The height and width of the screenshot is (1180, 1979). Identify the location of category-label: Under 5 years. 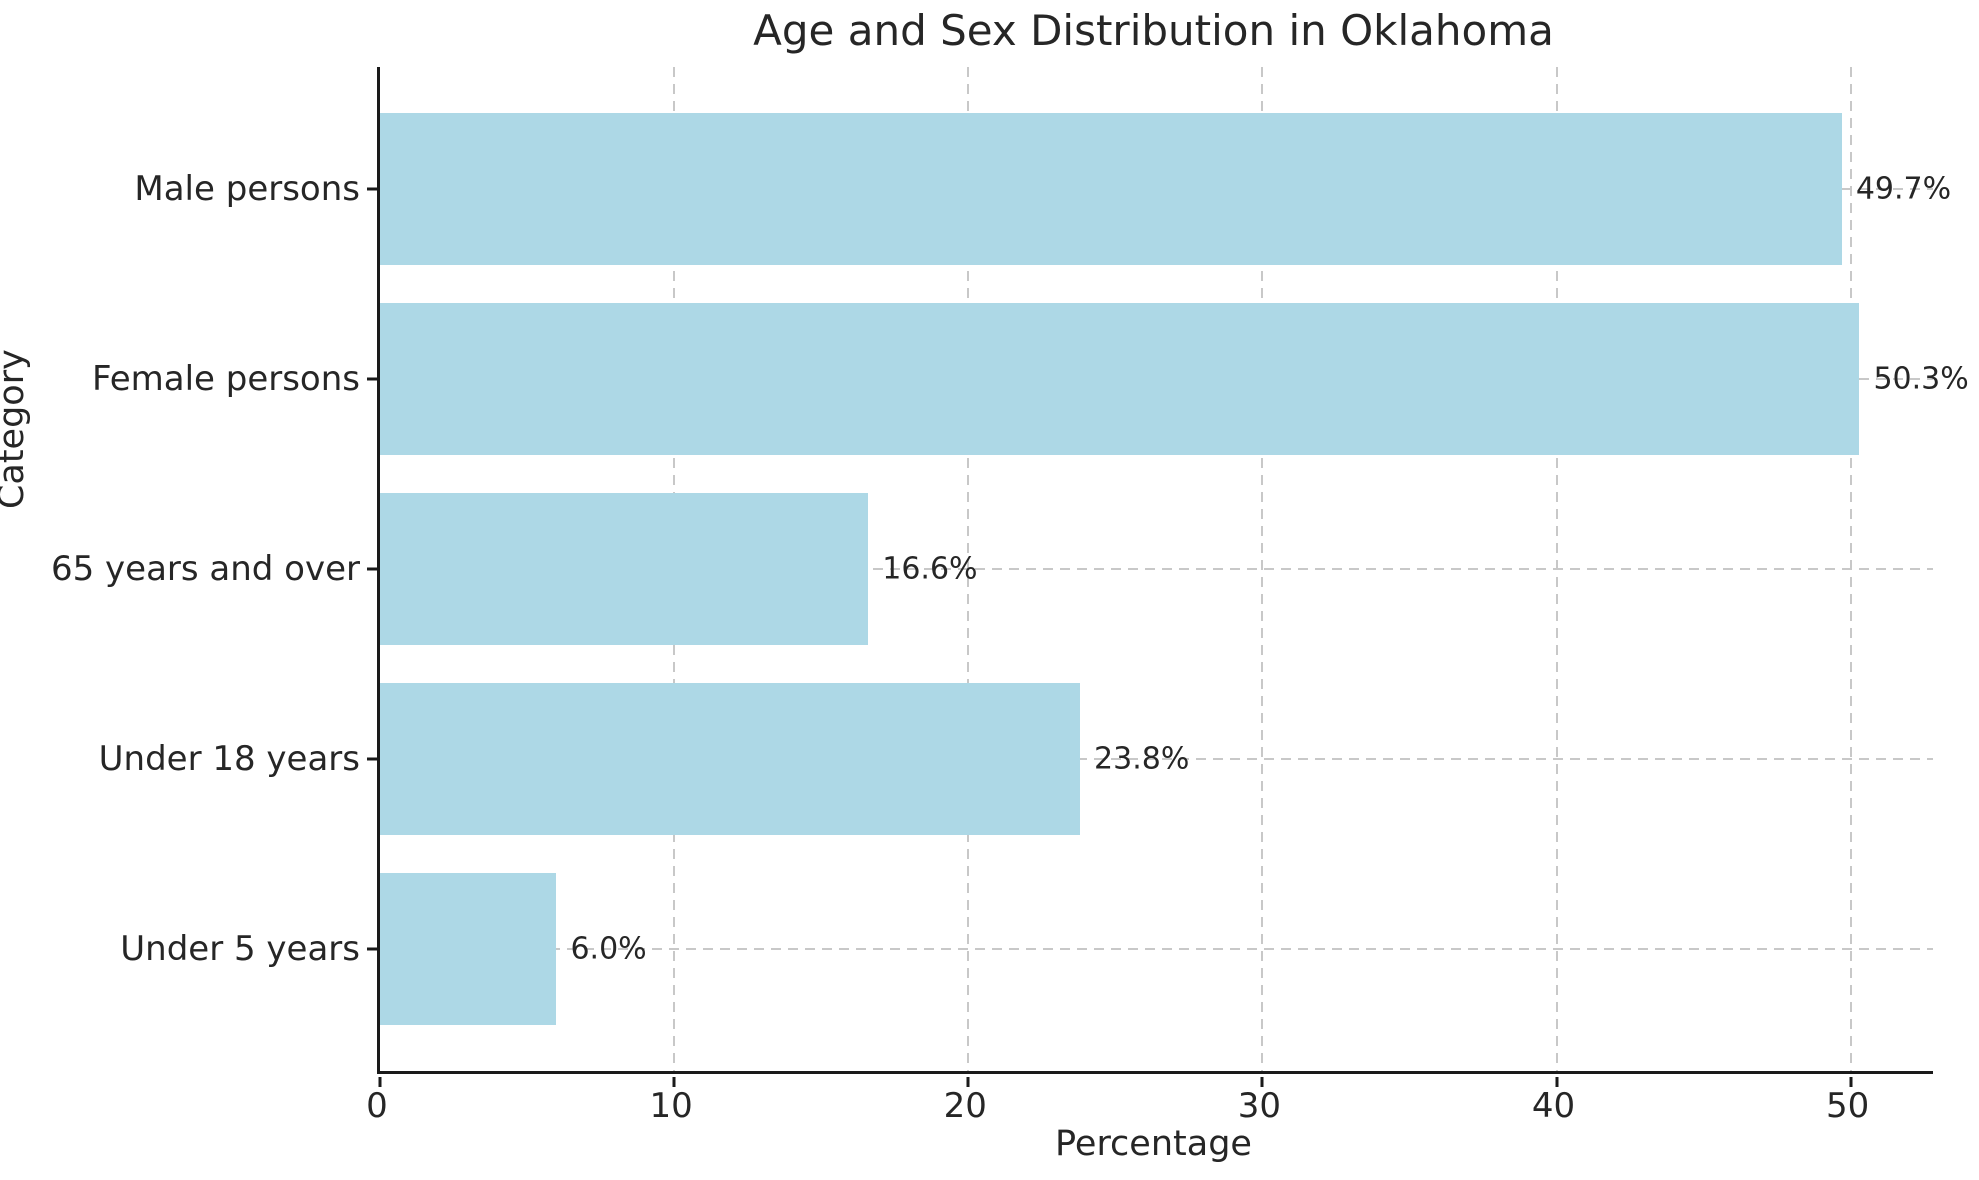
(240, 949).